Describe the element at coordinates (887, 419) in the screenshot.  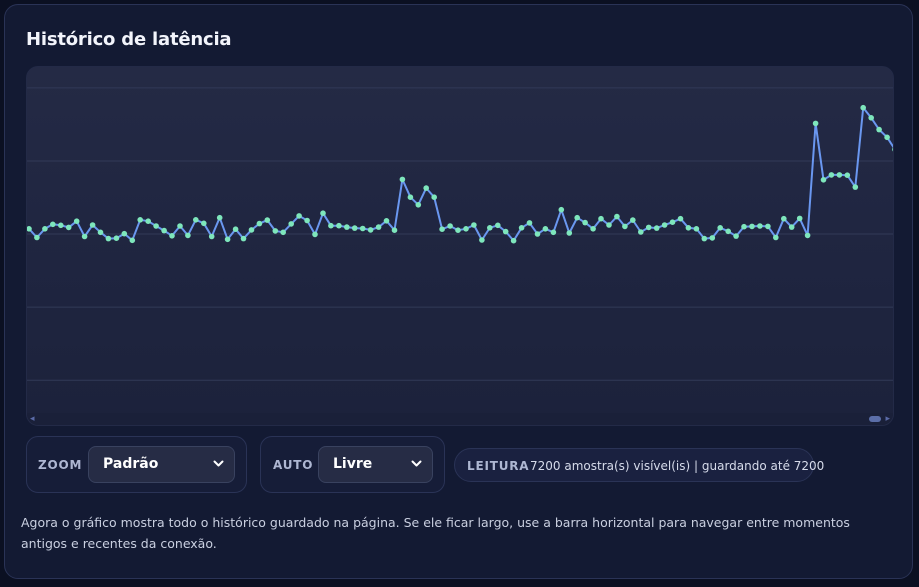
I see `scroll-right-icon: ▸` at that location.